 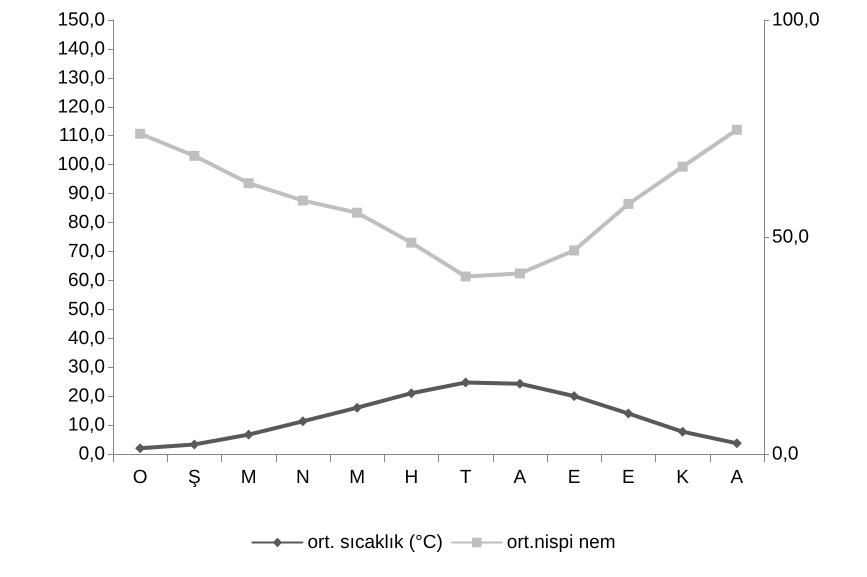 What do you see at coordinates (785, 454) in the screenshot?
I see `y2-tick-label: 0,0` at bounding box center [785, 454].